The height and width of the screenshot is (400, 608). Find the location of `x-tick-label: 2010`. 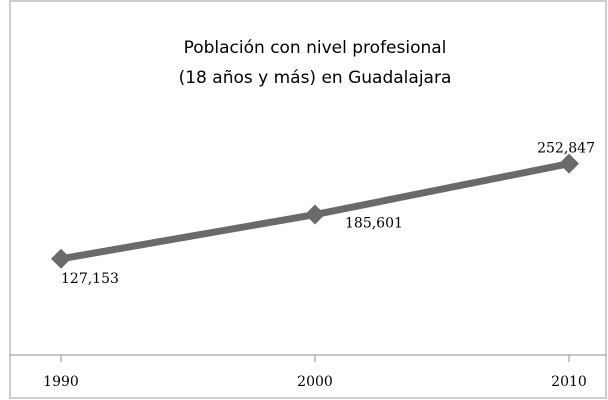

x-tick-label: 2010 is located at coordinates (569, 382).